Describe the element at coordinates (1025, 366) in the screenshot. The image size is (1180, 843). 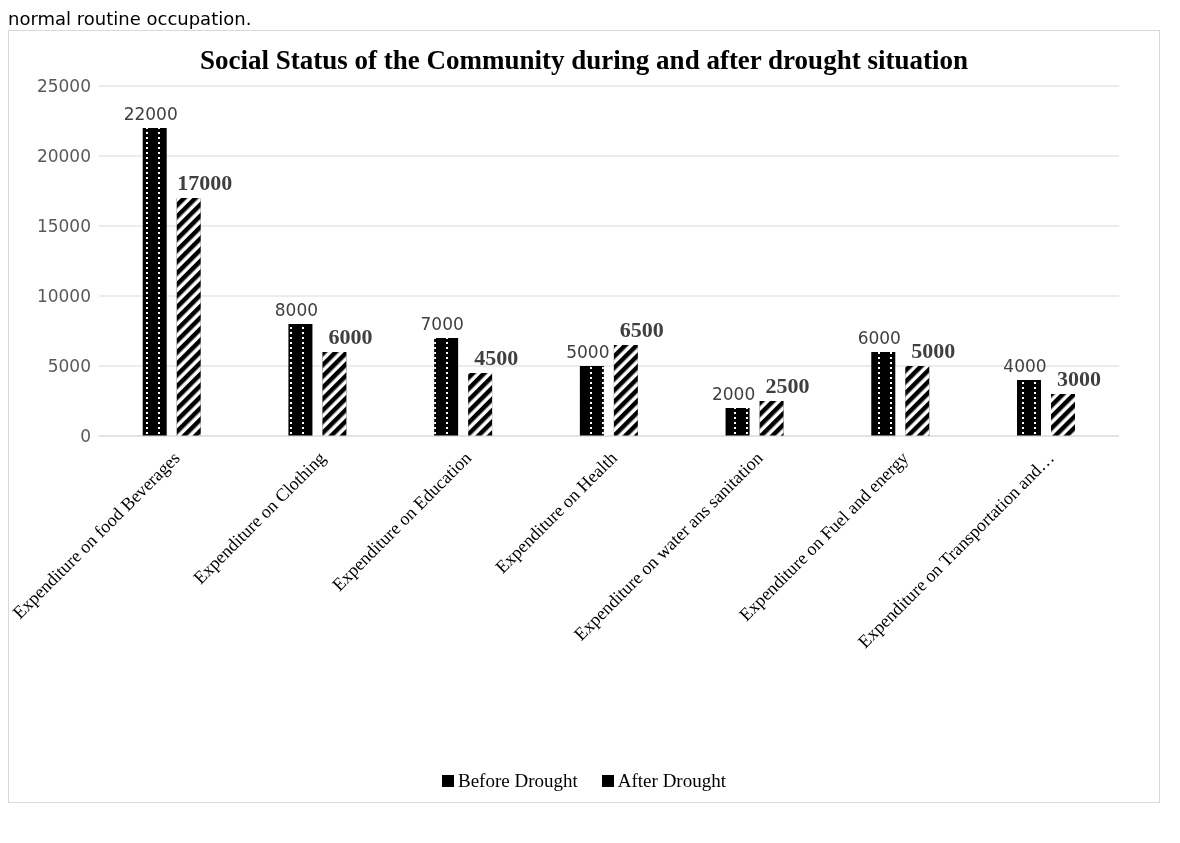
I see `data-label: 4000` at that location.